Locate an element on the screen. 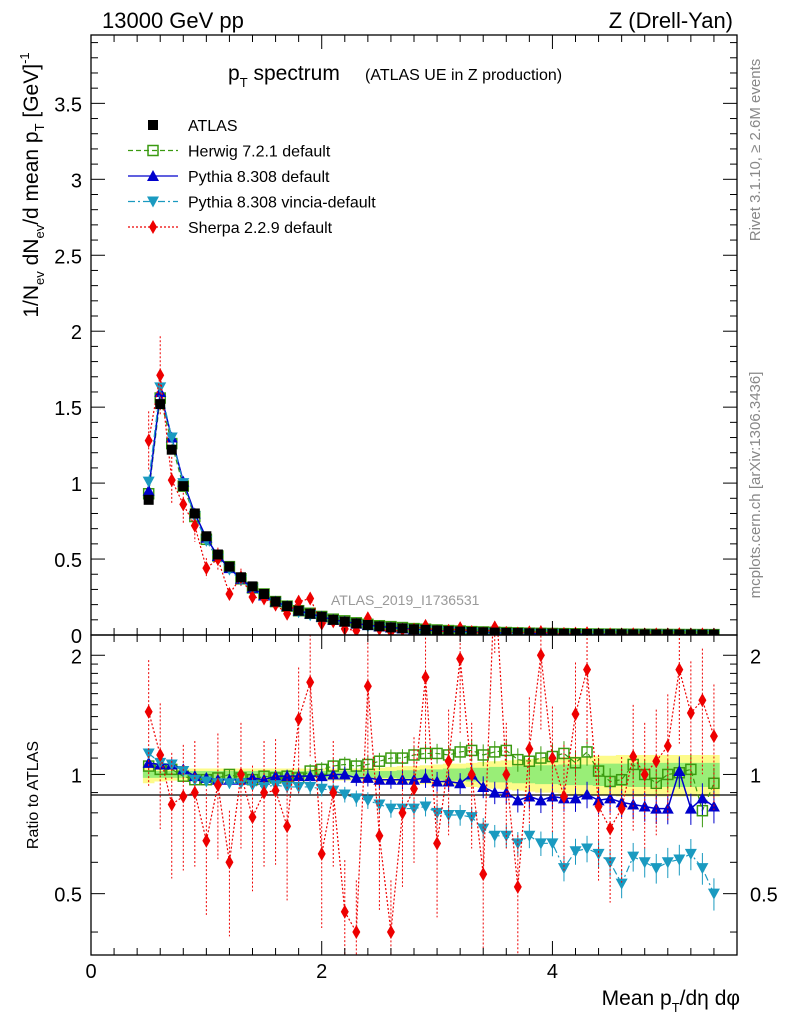 The height and width of the screenshot is (1024, 786). main-y-tick-label: 0.5 is located at coordinates (68, 561).